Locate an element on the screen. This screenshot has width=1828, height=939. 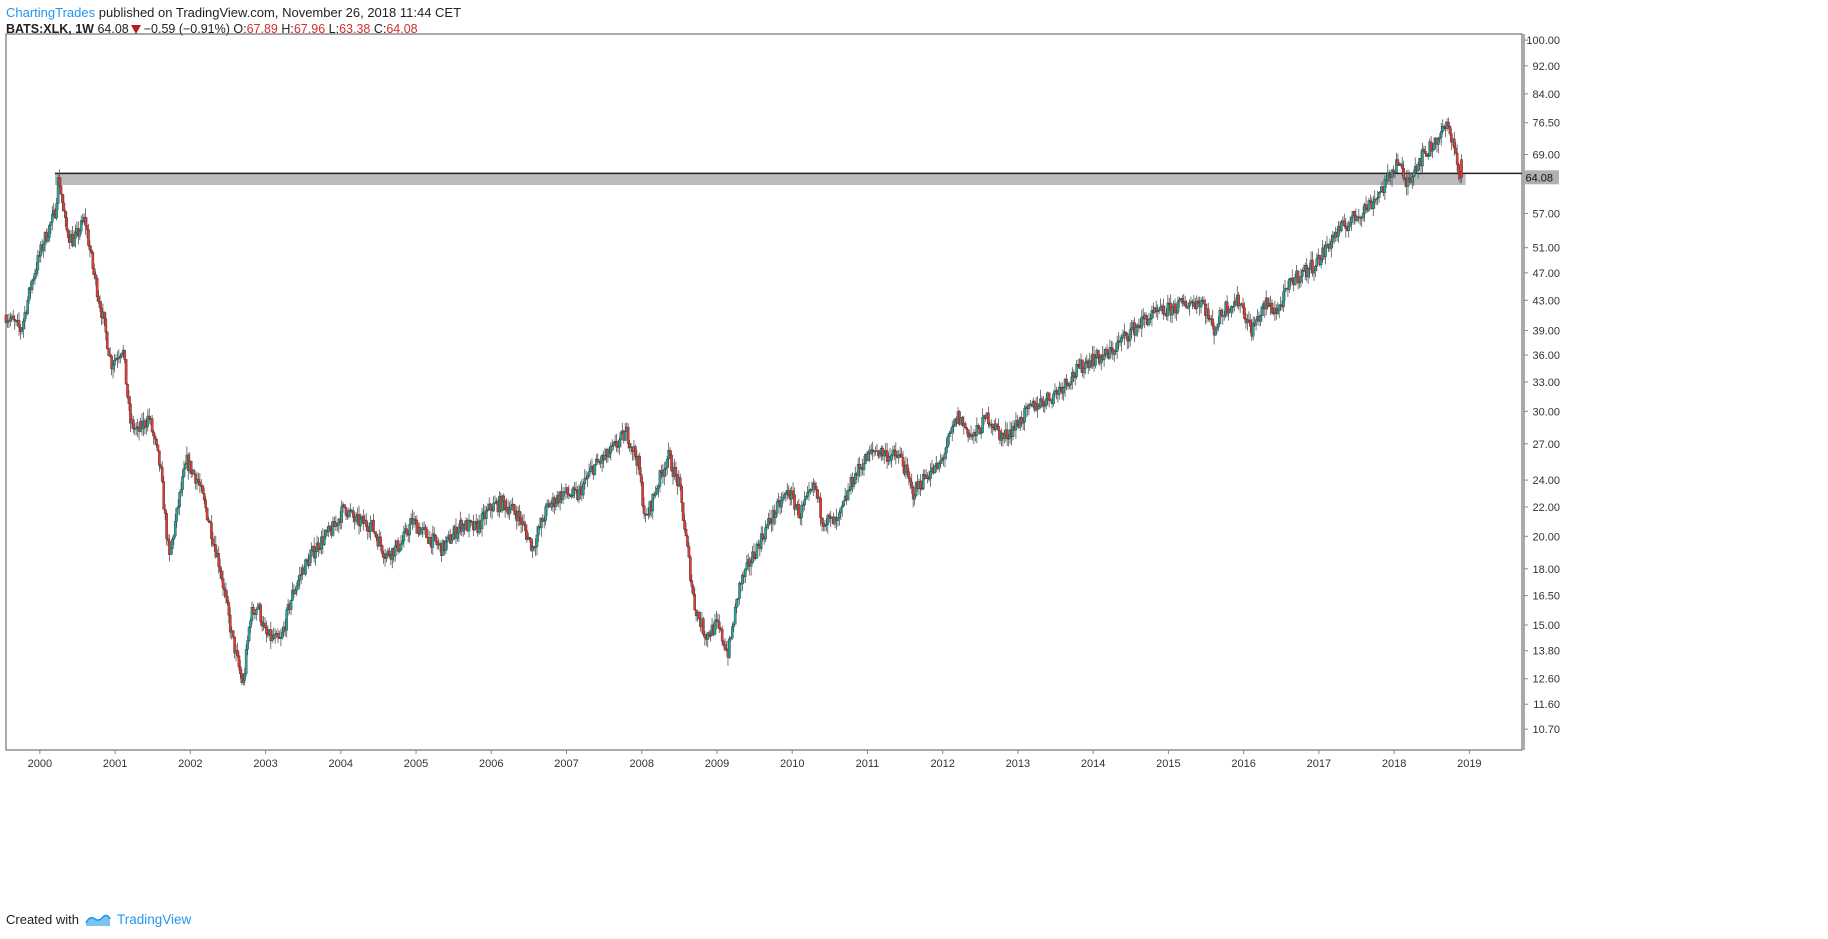
price-tick-label: 24.00 is located at coordinates (1546, 481).